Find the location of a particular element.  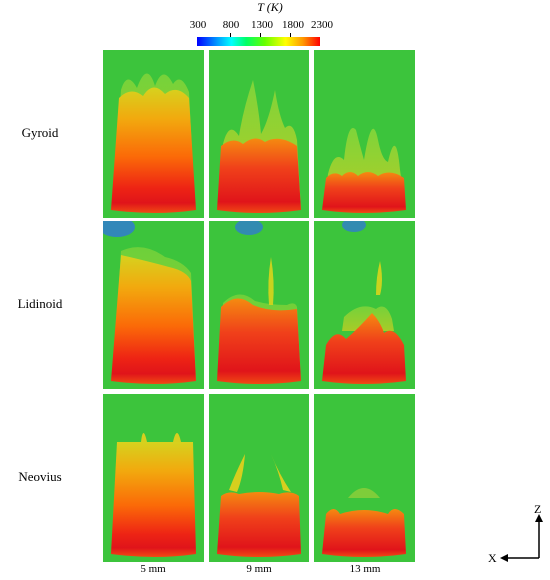

colorbar-tick-1800: 1800 is located at coordinates (293, 25).